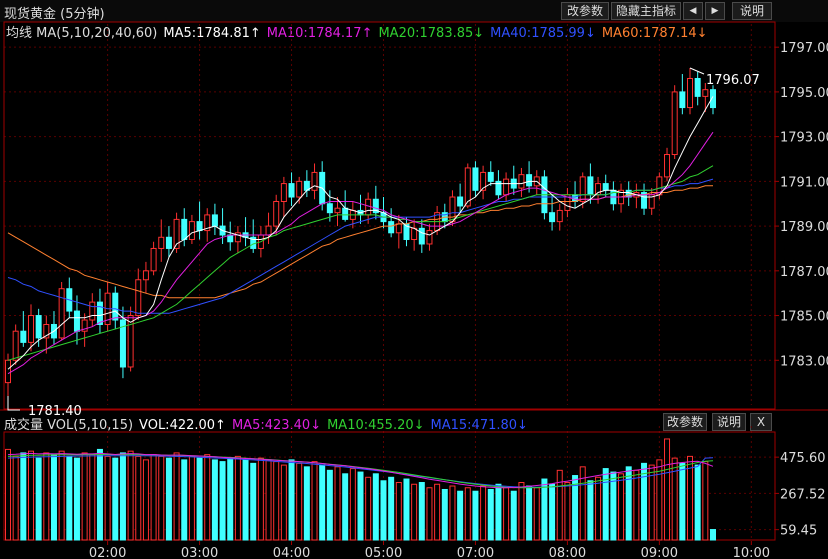 This screenshot has width=828, height=559. What do you see at coordinates (276, 425) in the screenshot?
I see `vol-ma5-value: MA5:423.40↓` at bounding box center [276, 425].